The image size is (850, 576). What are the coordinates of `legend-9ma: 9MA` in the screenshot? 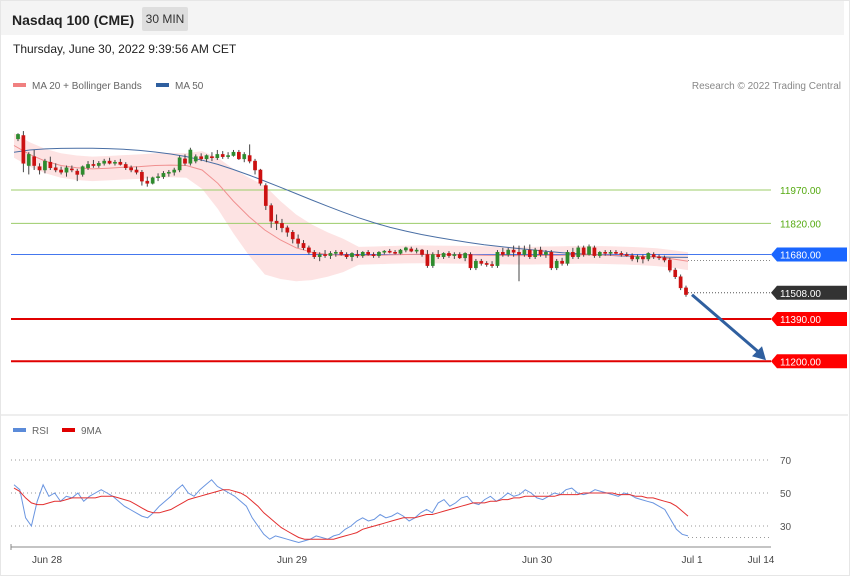 It's located at (82, 431).